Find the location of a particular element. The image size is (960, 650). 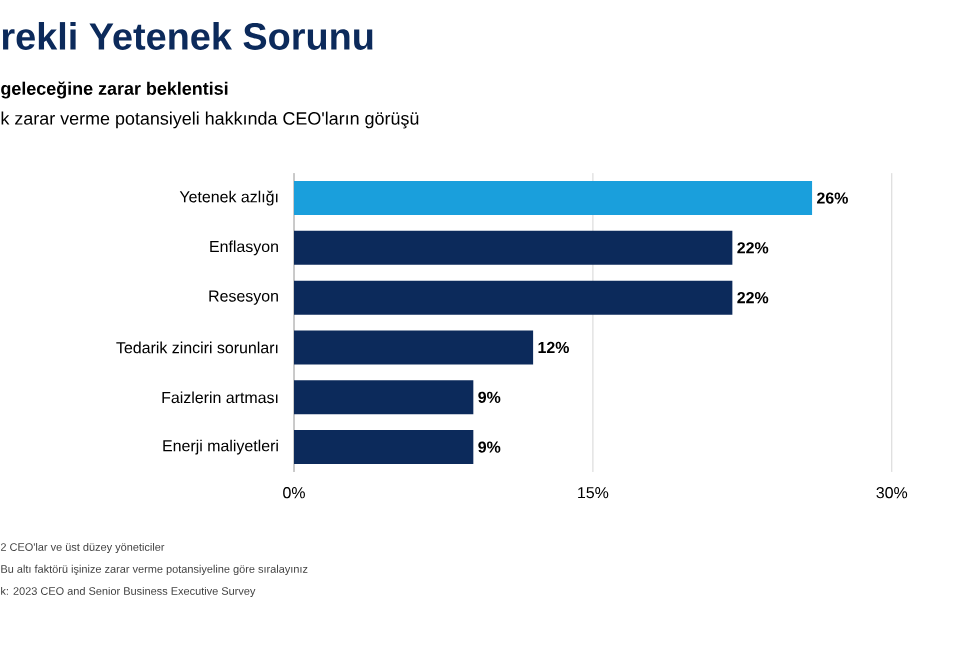

text: k zarar verme potansiyeli hakkında CEO'ların görüşü is located at coordinates (210, 120).